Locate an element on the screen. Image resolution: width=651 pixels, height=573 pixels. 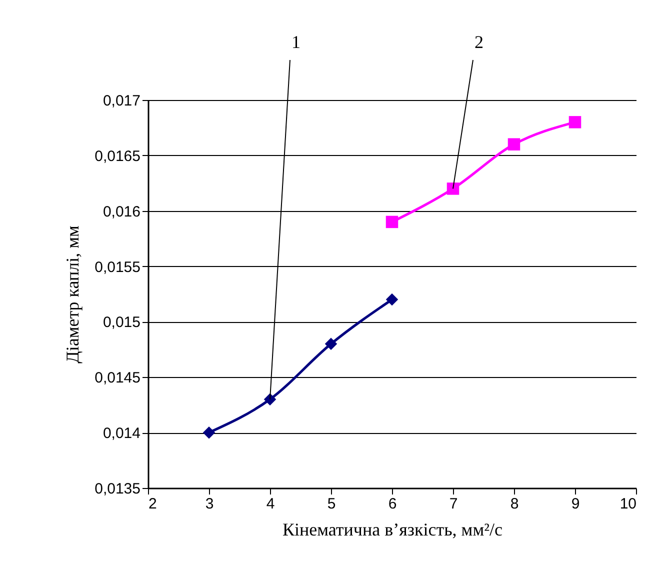
y-tick-label: 0,017 is located at coordinates (121, 101).